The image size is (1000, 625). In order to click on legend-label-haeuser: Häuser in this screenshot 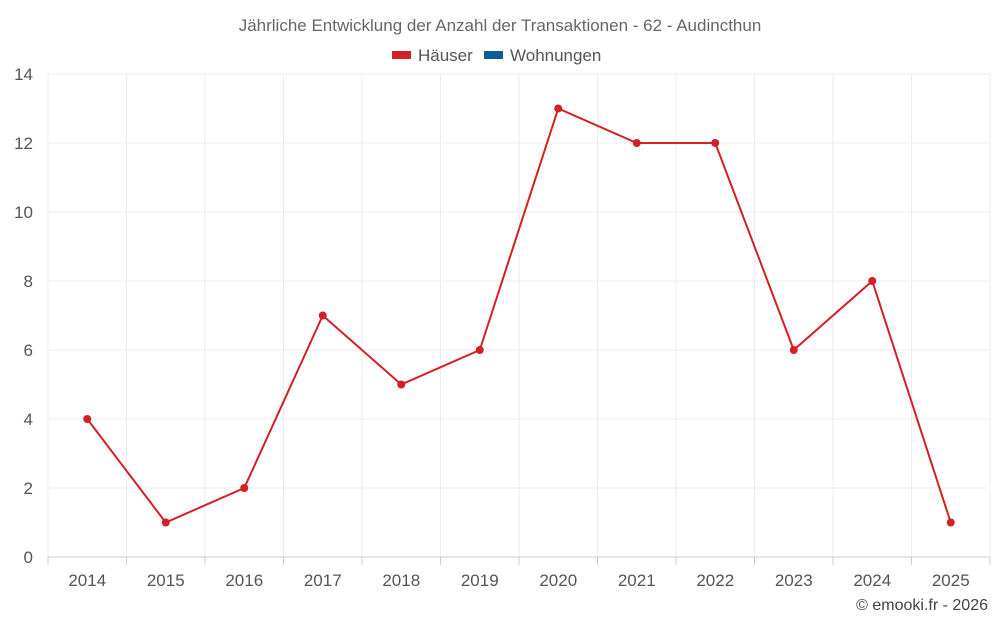, I will do `click(445, 55)`.